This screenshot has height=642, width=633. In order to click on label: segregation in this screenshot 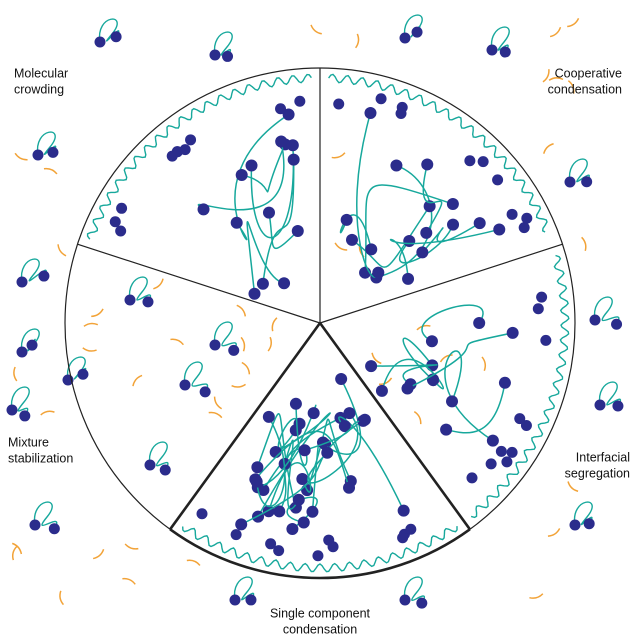, I will do `click(597, 473)`.